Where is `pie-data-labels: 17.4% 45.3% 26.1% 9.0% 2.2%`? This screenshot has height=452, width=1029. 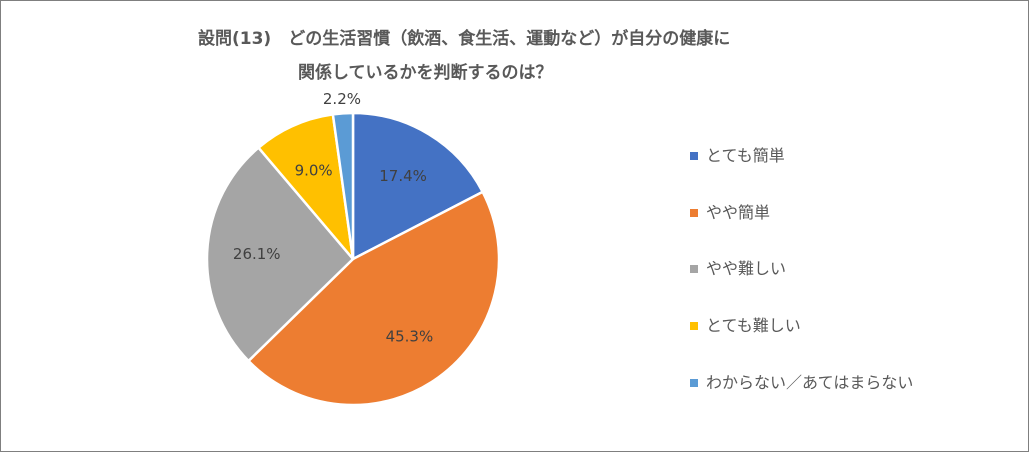
pie-data-labels: 17.4% 45.3% 26.1% 9.0% 2.2% is located at coordinates (333, 218).